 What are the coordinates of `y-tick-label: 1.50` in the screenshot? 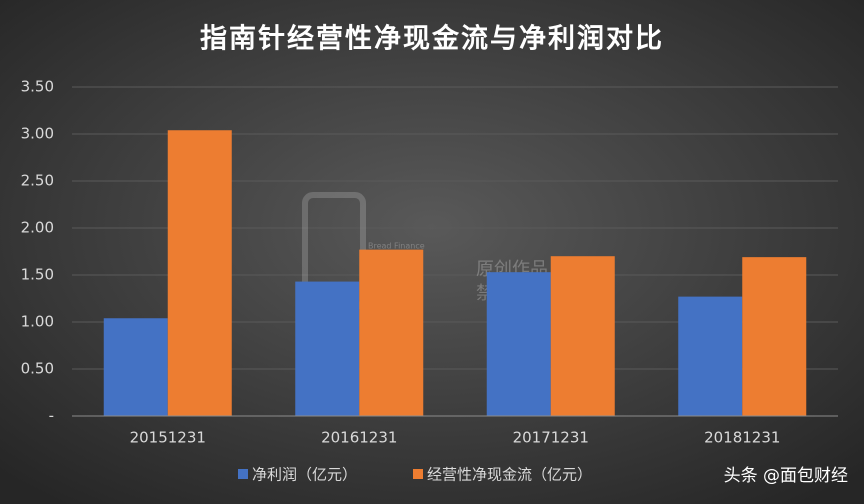 It's located at (37, 275).